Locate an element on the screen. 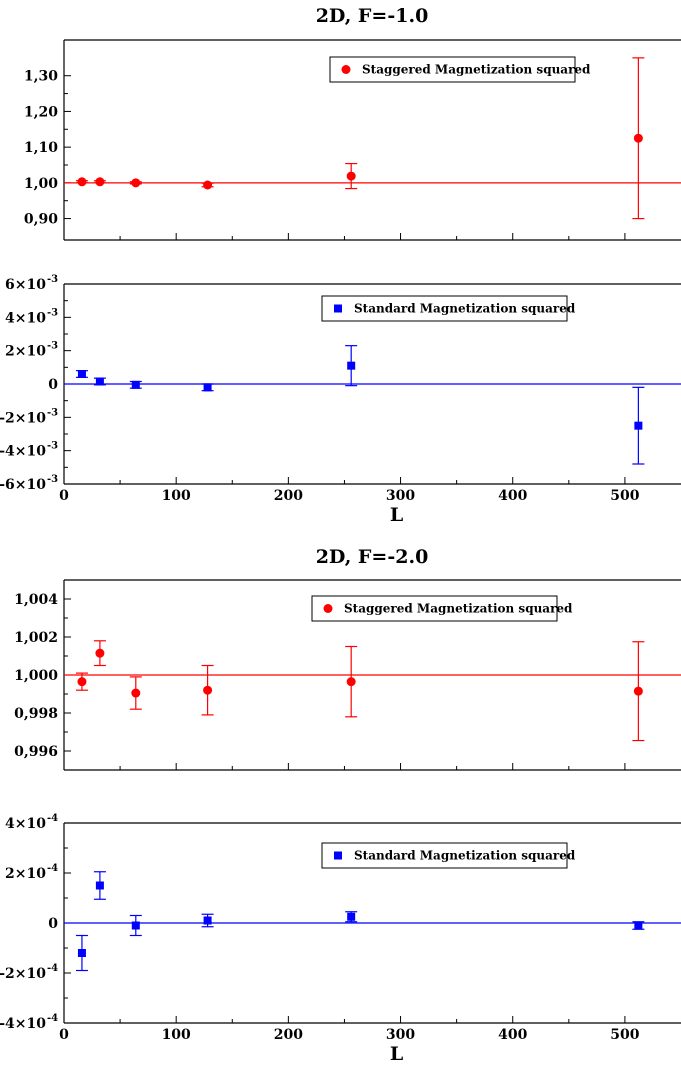 This screenshot has width=681, height=1065. section-title-2: 2D, F=-2.0 is located at coordinates (372, 557).